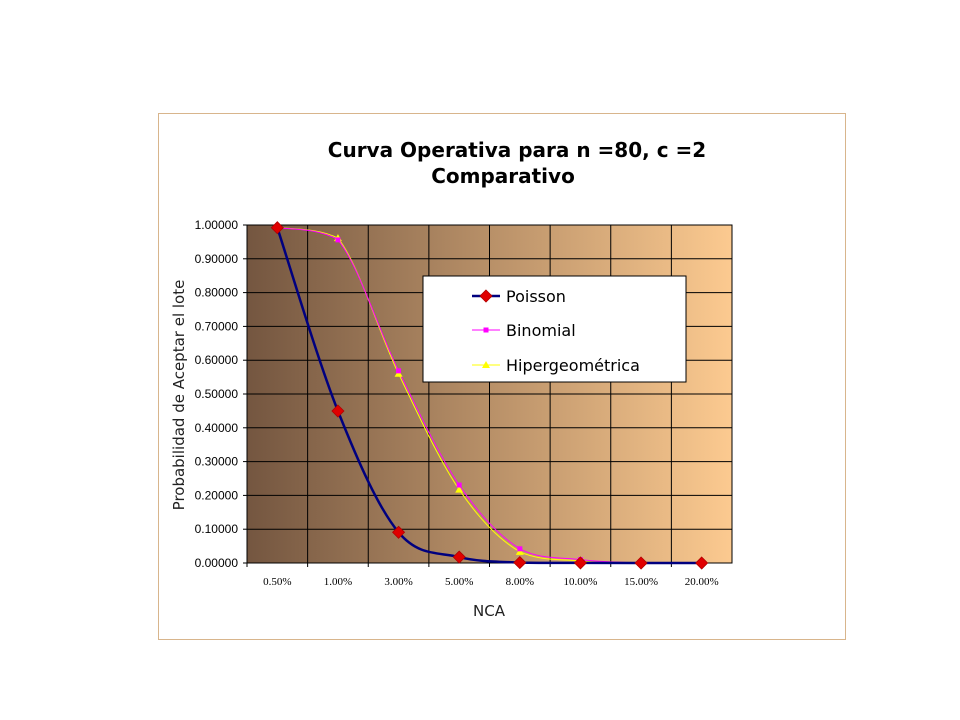 The width and height of the screenshot is (960, 720). Describe the element at coordinates (277, 582) in the screenshot. I see `x-tick-label: 0.50%` at that location.